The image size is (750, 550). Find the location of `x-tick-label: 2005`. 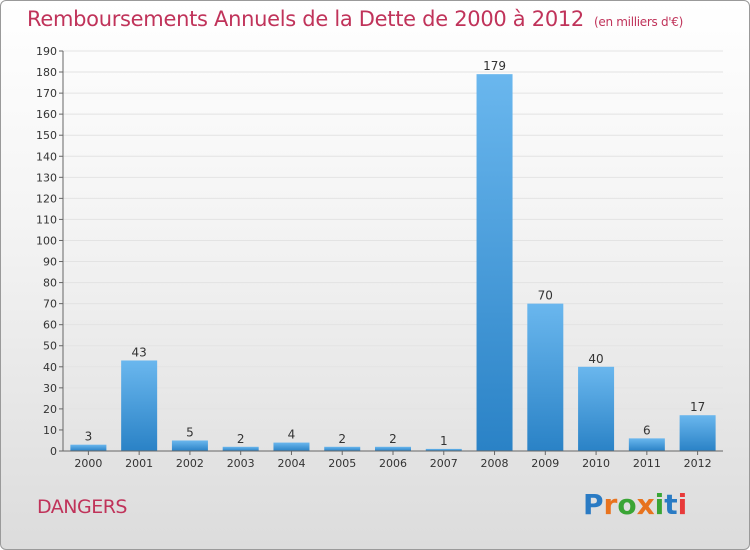

x-tick-label: 2005 is located at coordinates (342, 463).